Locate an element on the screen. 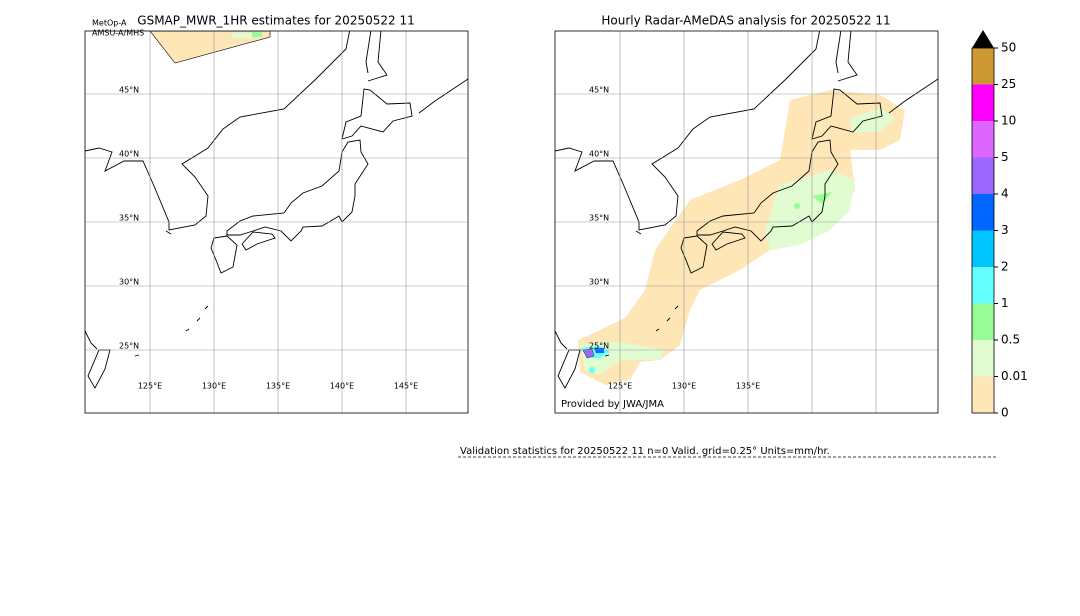  colorbar-extend is located at coordinates (983, 39).